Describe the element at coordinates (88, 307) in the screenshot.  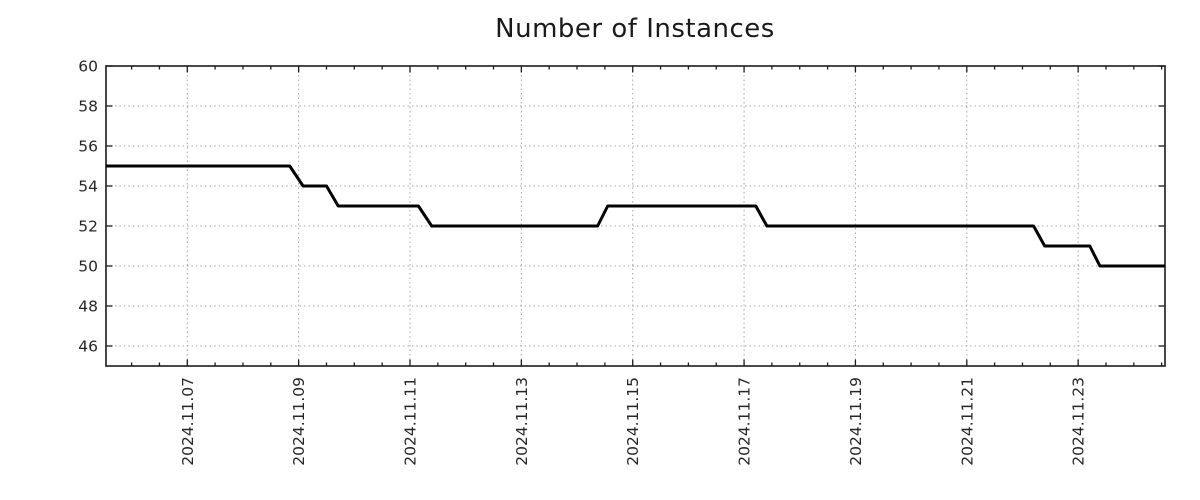
I see `y-tick-label: 48` at that location.